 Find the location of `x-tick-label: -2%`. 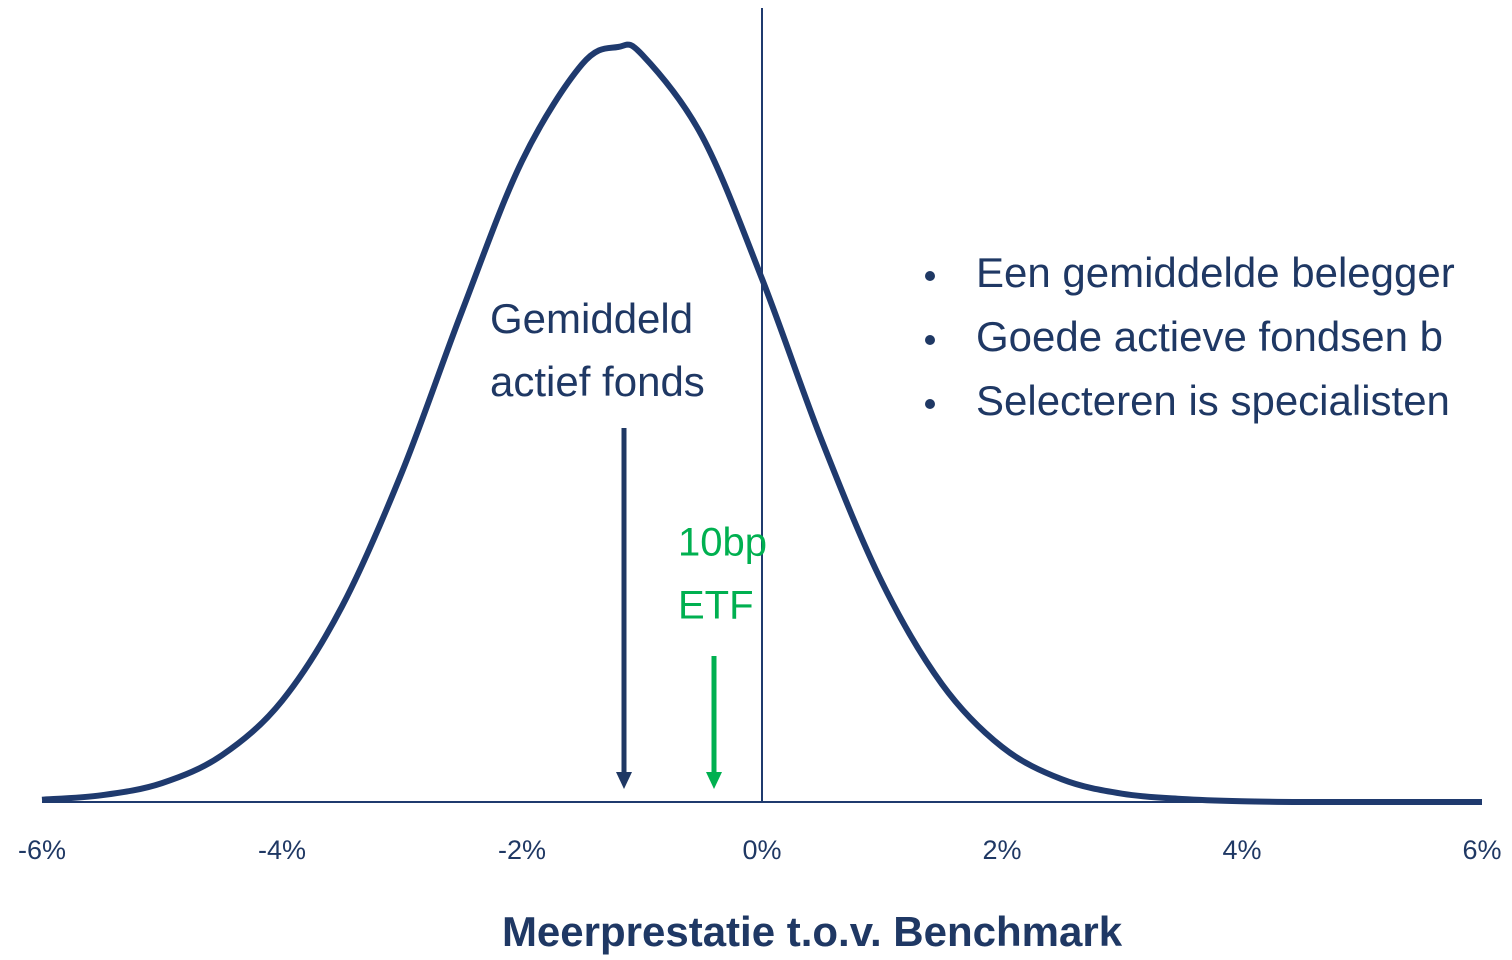

x-tick-label: -2% is located at coordinates (522, 850).